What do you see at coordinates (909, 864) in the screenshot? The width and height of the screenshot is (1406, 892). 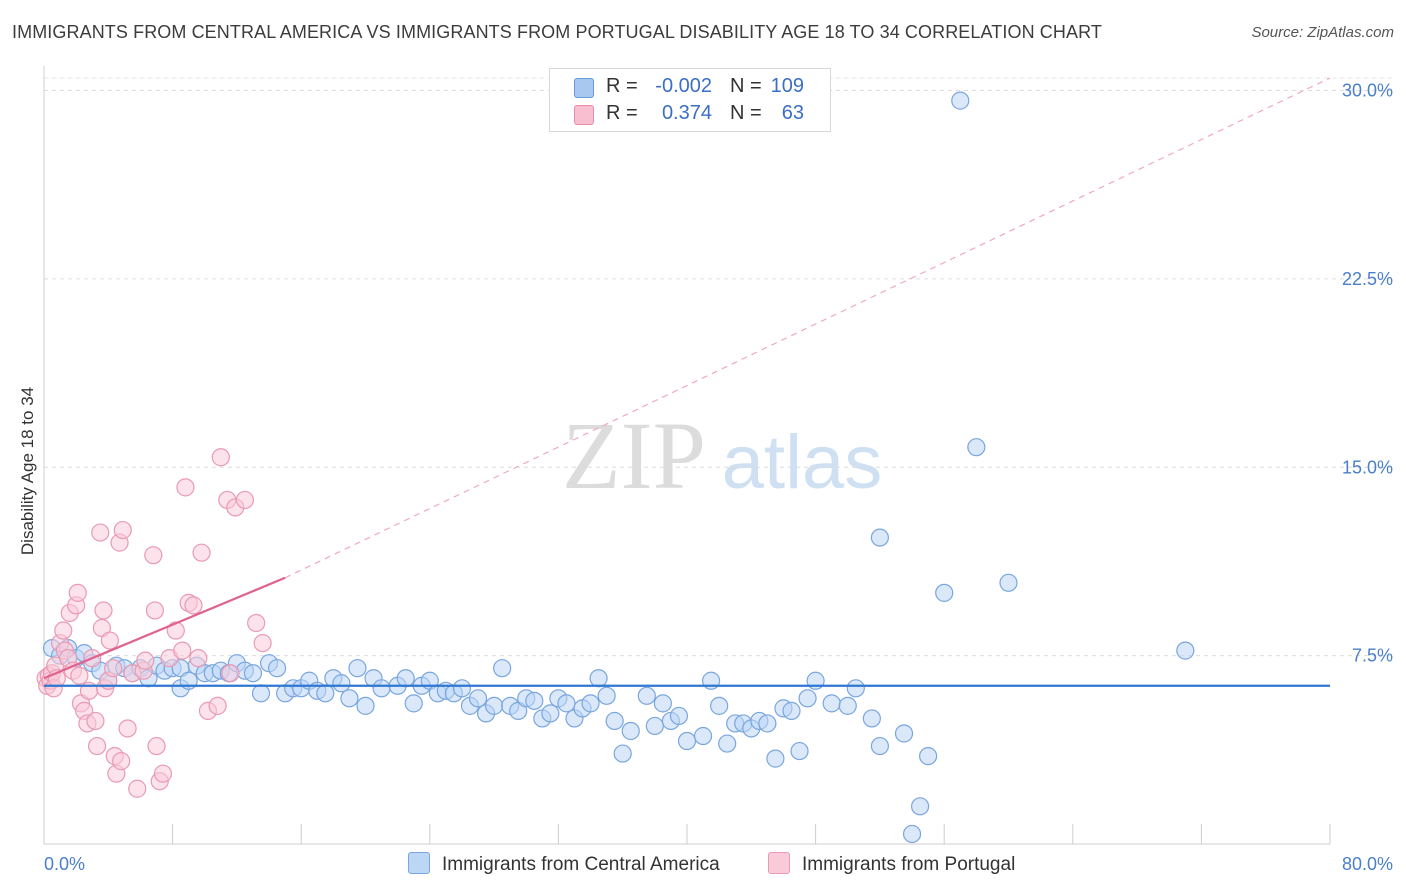 I see `series-legend-label: Immigrants from Portugal` at bounding box center [909, 864].